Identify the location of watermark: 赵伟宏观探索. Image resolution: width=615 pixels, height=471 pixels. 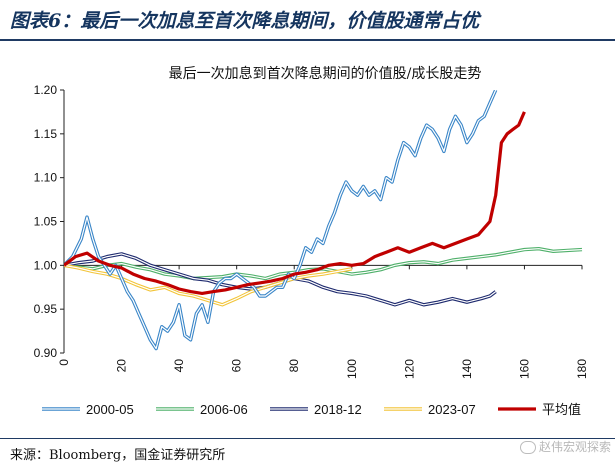
(565, 446).